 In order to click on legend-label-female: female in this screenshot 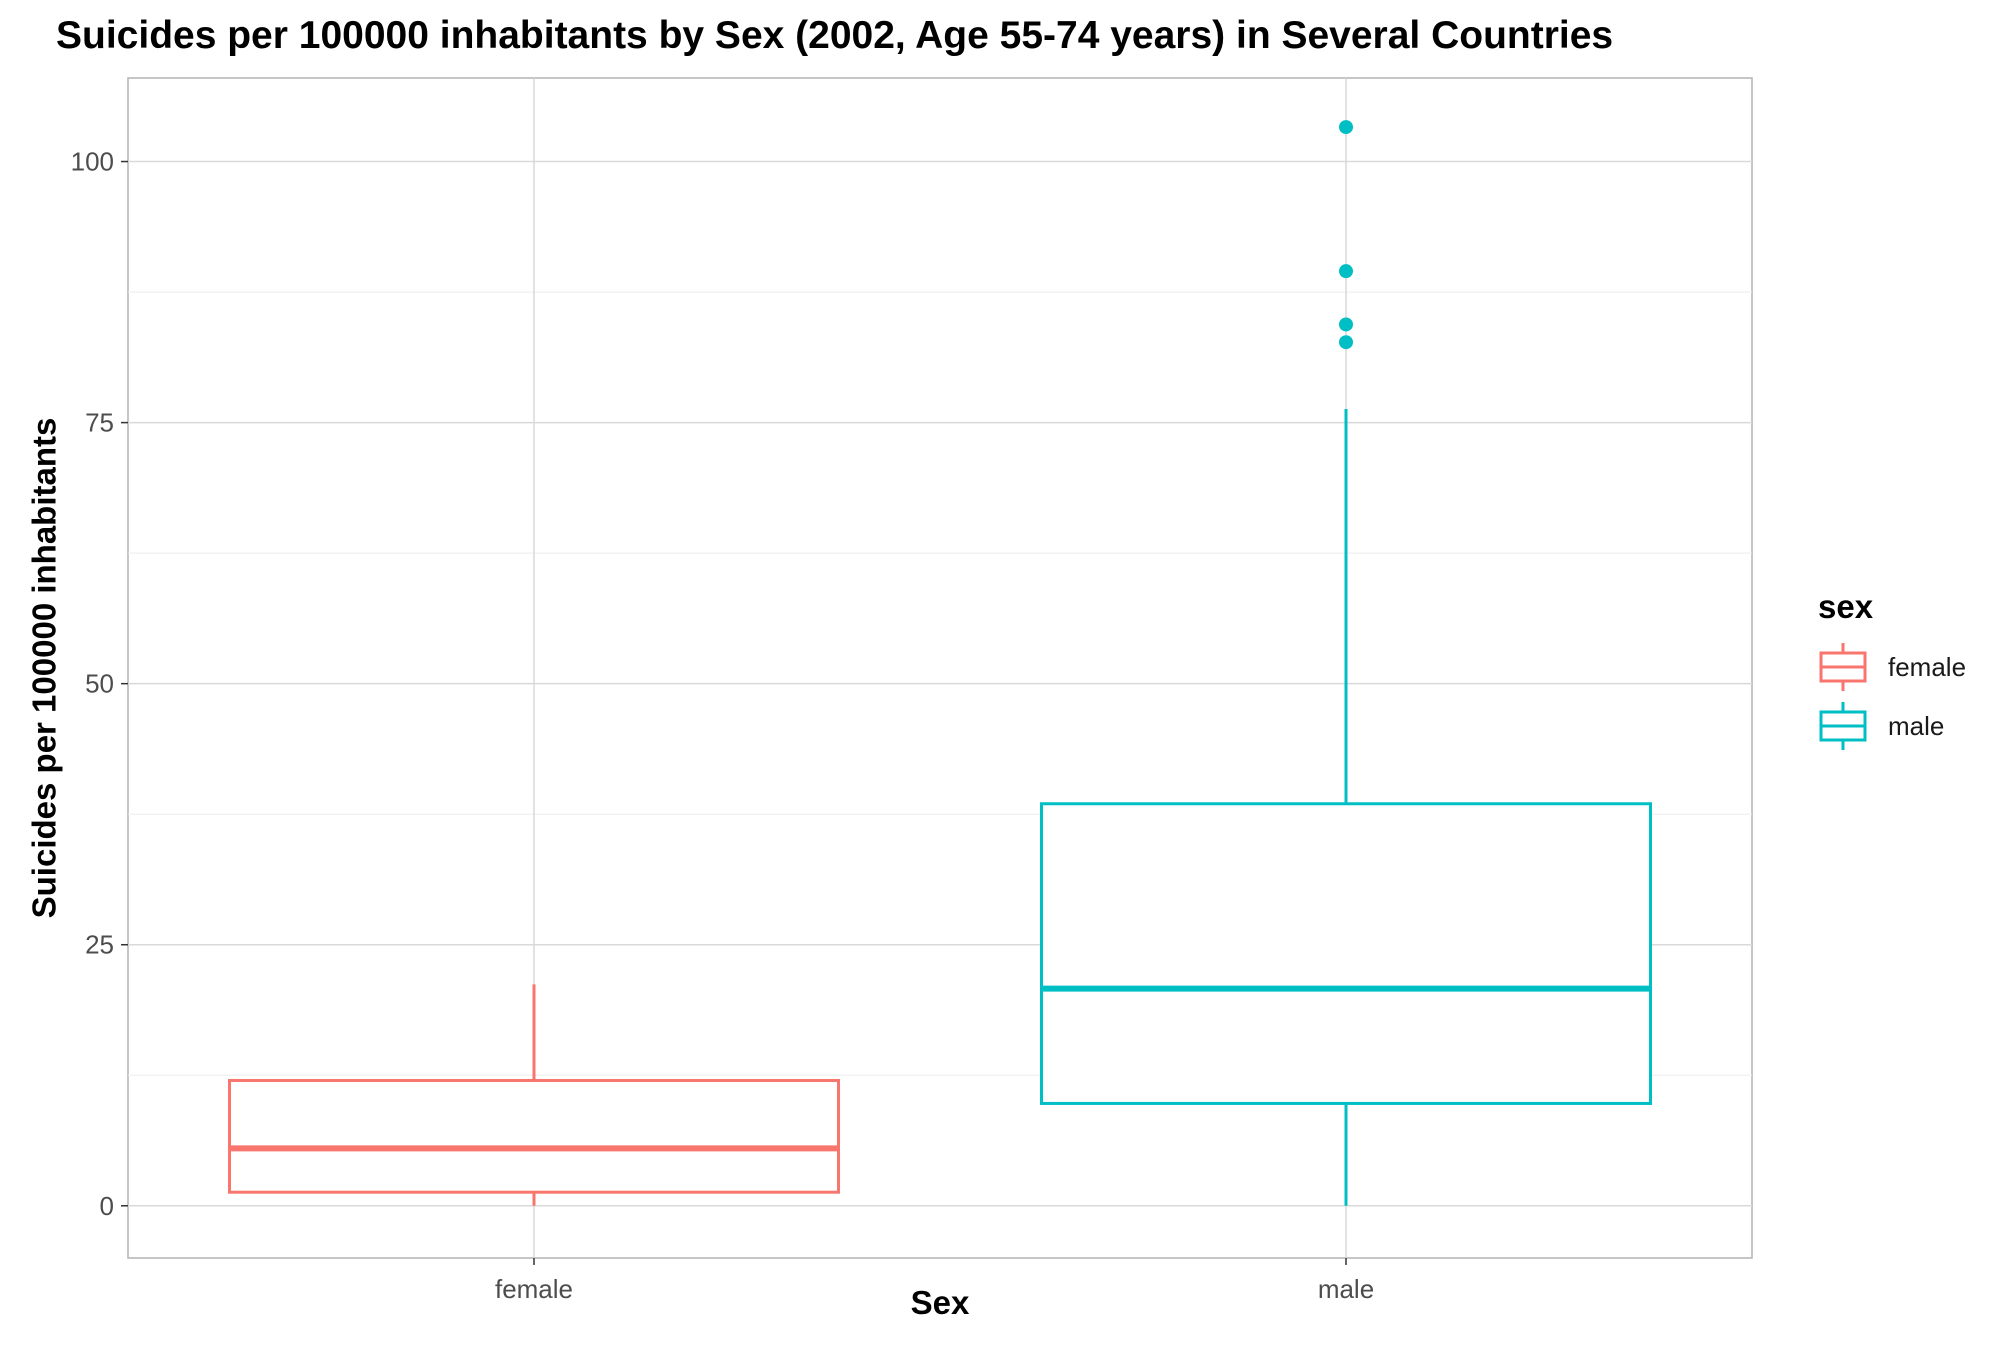, I will do `click(1927, 667)`.